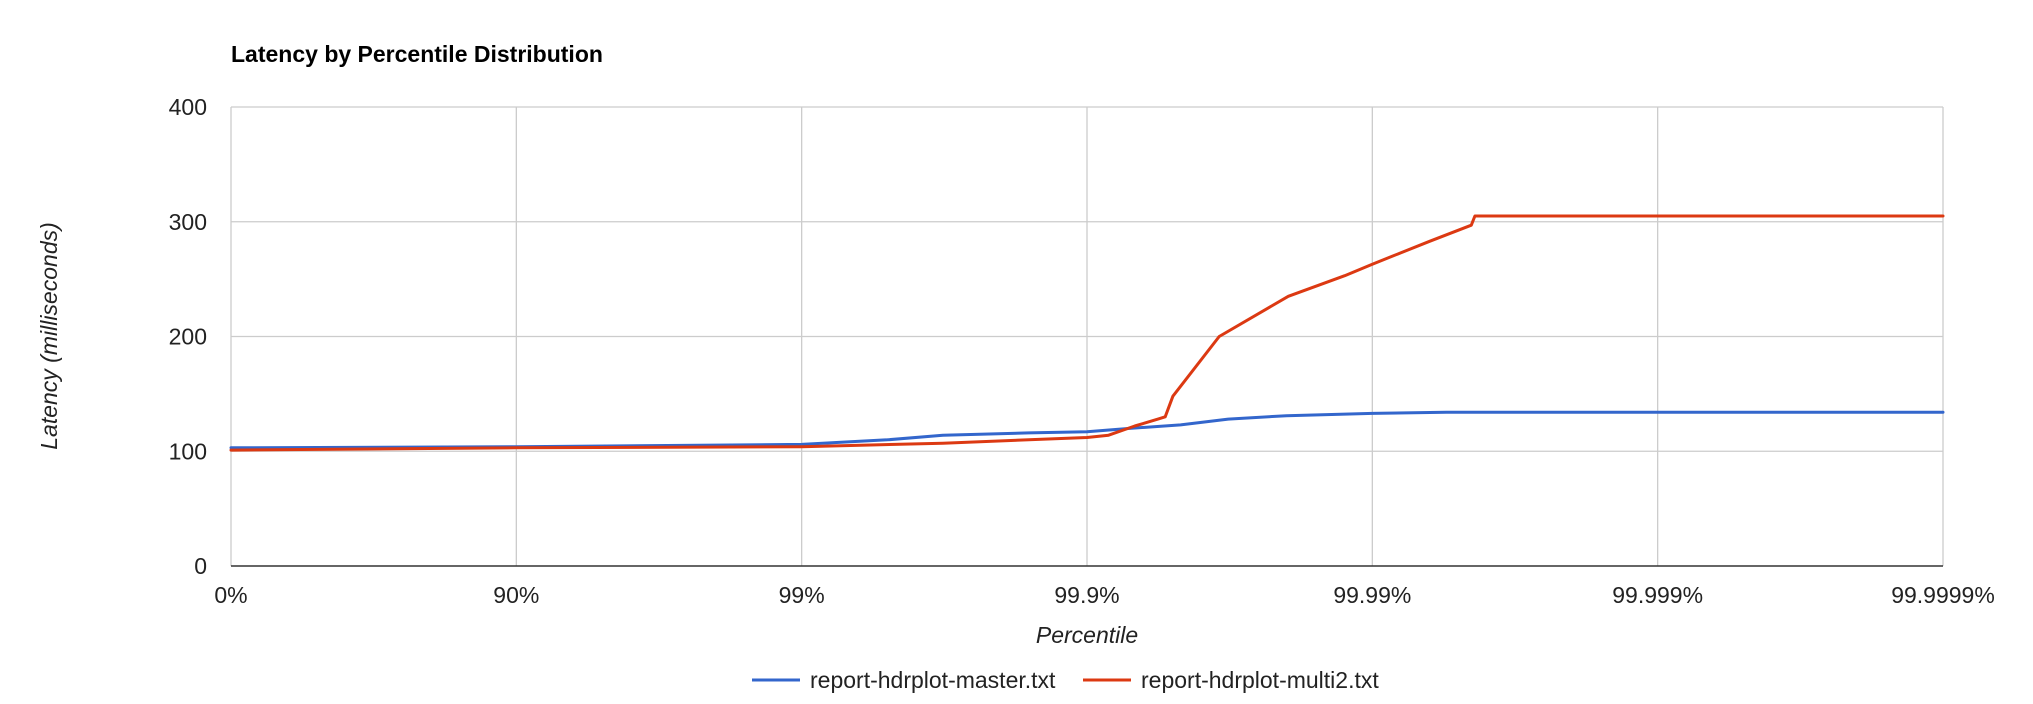  I want to click on x-tick-label: 90%, so click(516, 595).